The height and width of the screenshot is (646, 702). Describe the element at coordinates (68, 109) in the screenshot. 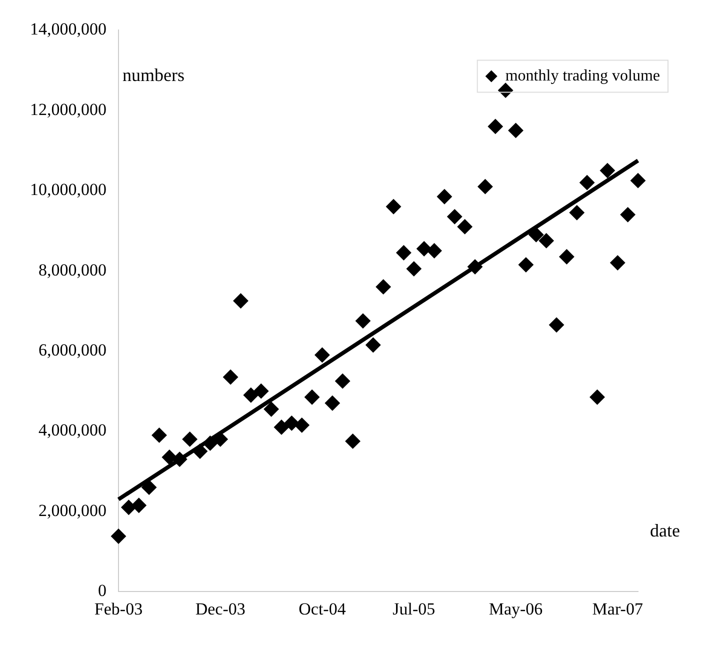

I see `y-tick-label: 12,000,000` at that location.